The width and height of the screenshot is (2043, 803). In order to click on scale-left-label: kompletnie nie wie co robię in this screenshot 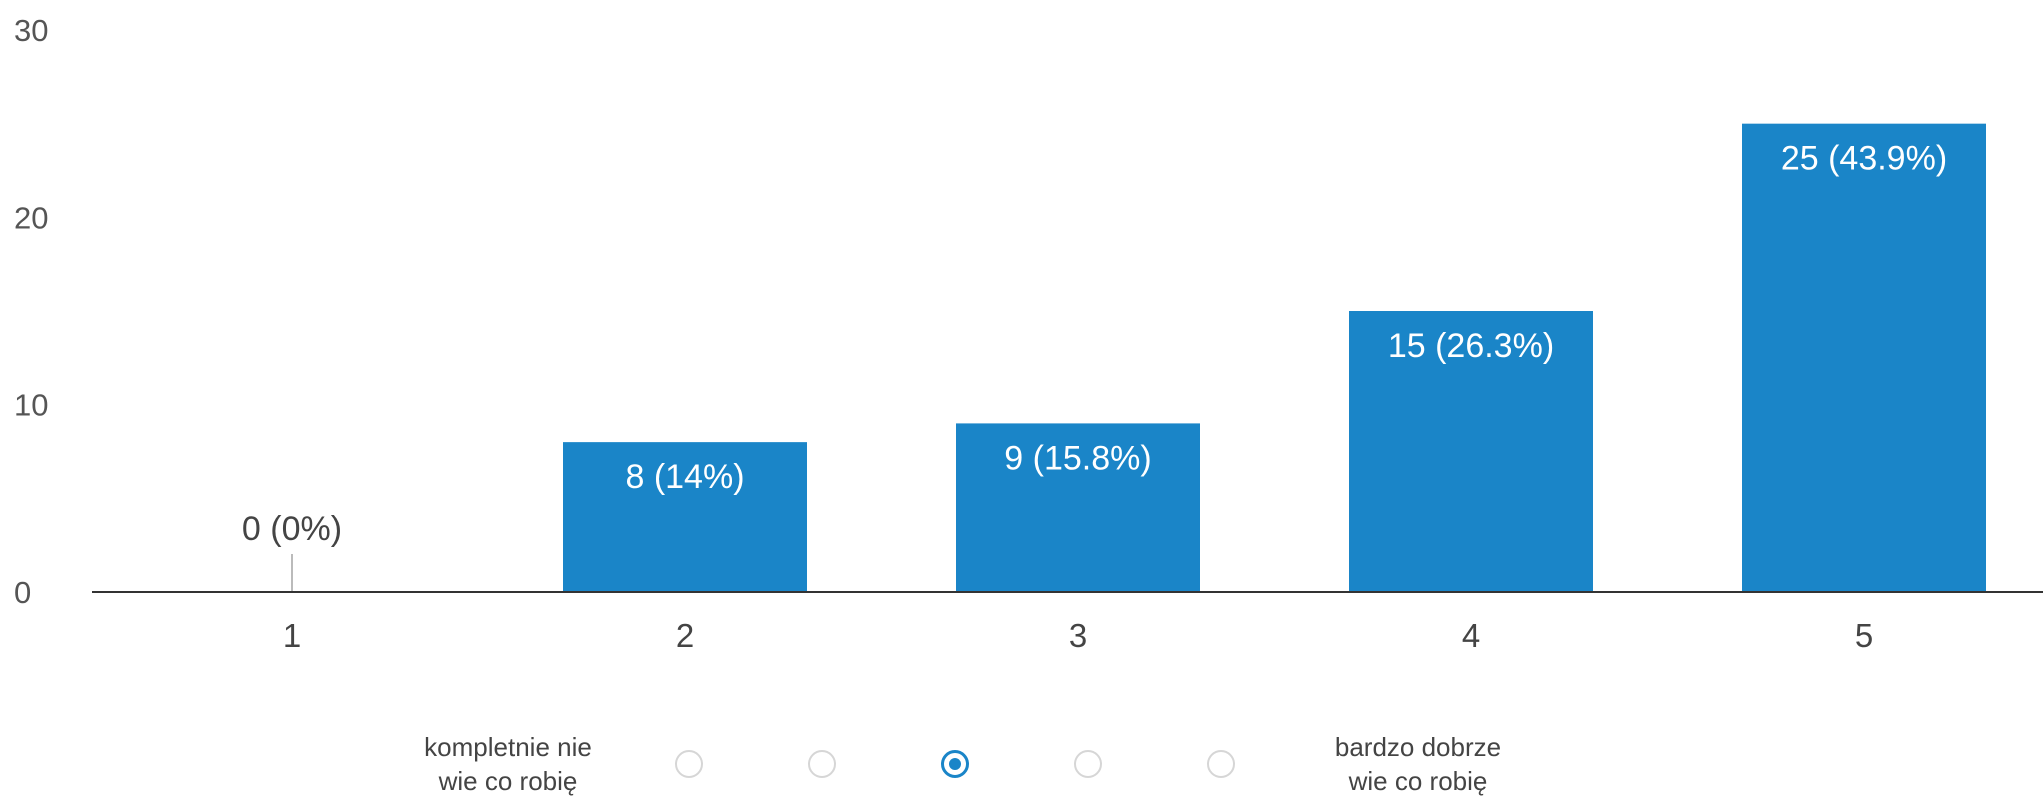, I will do `click(508, 764)`.